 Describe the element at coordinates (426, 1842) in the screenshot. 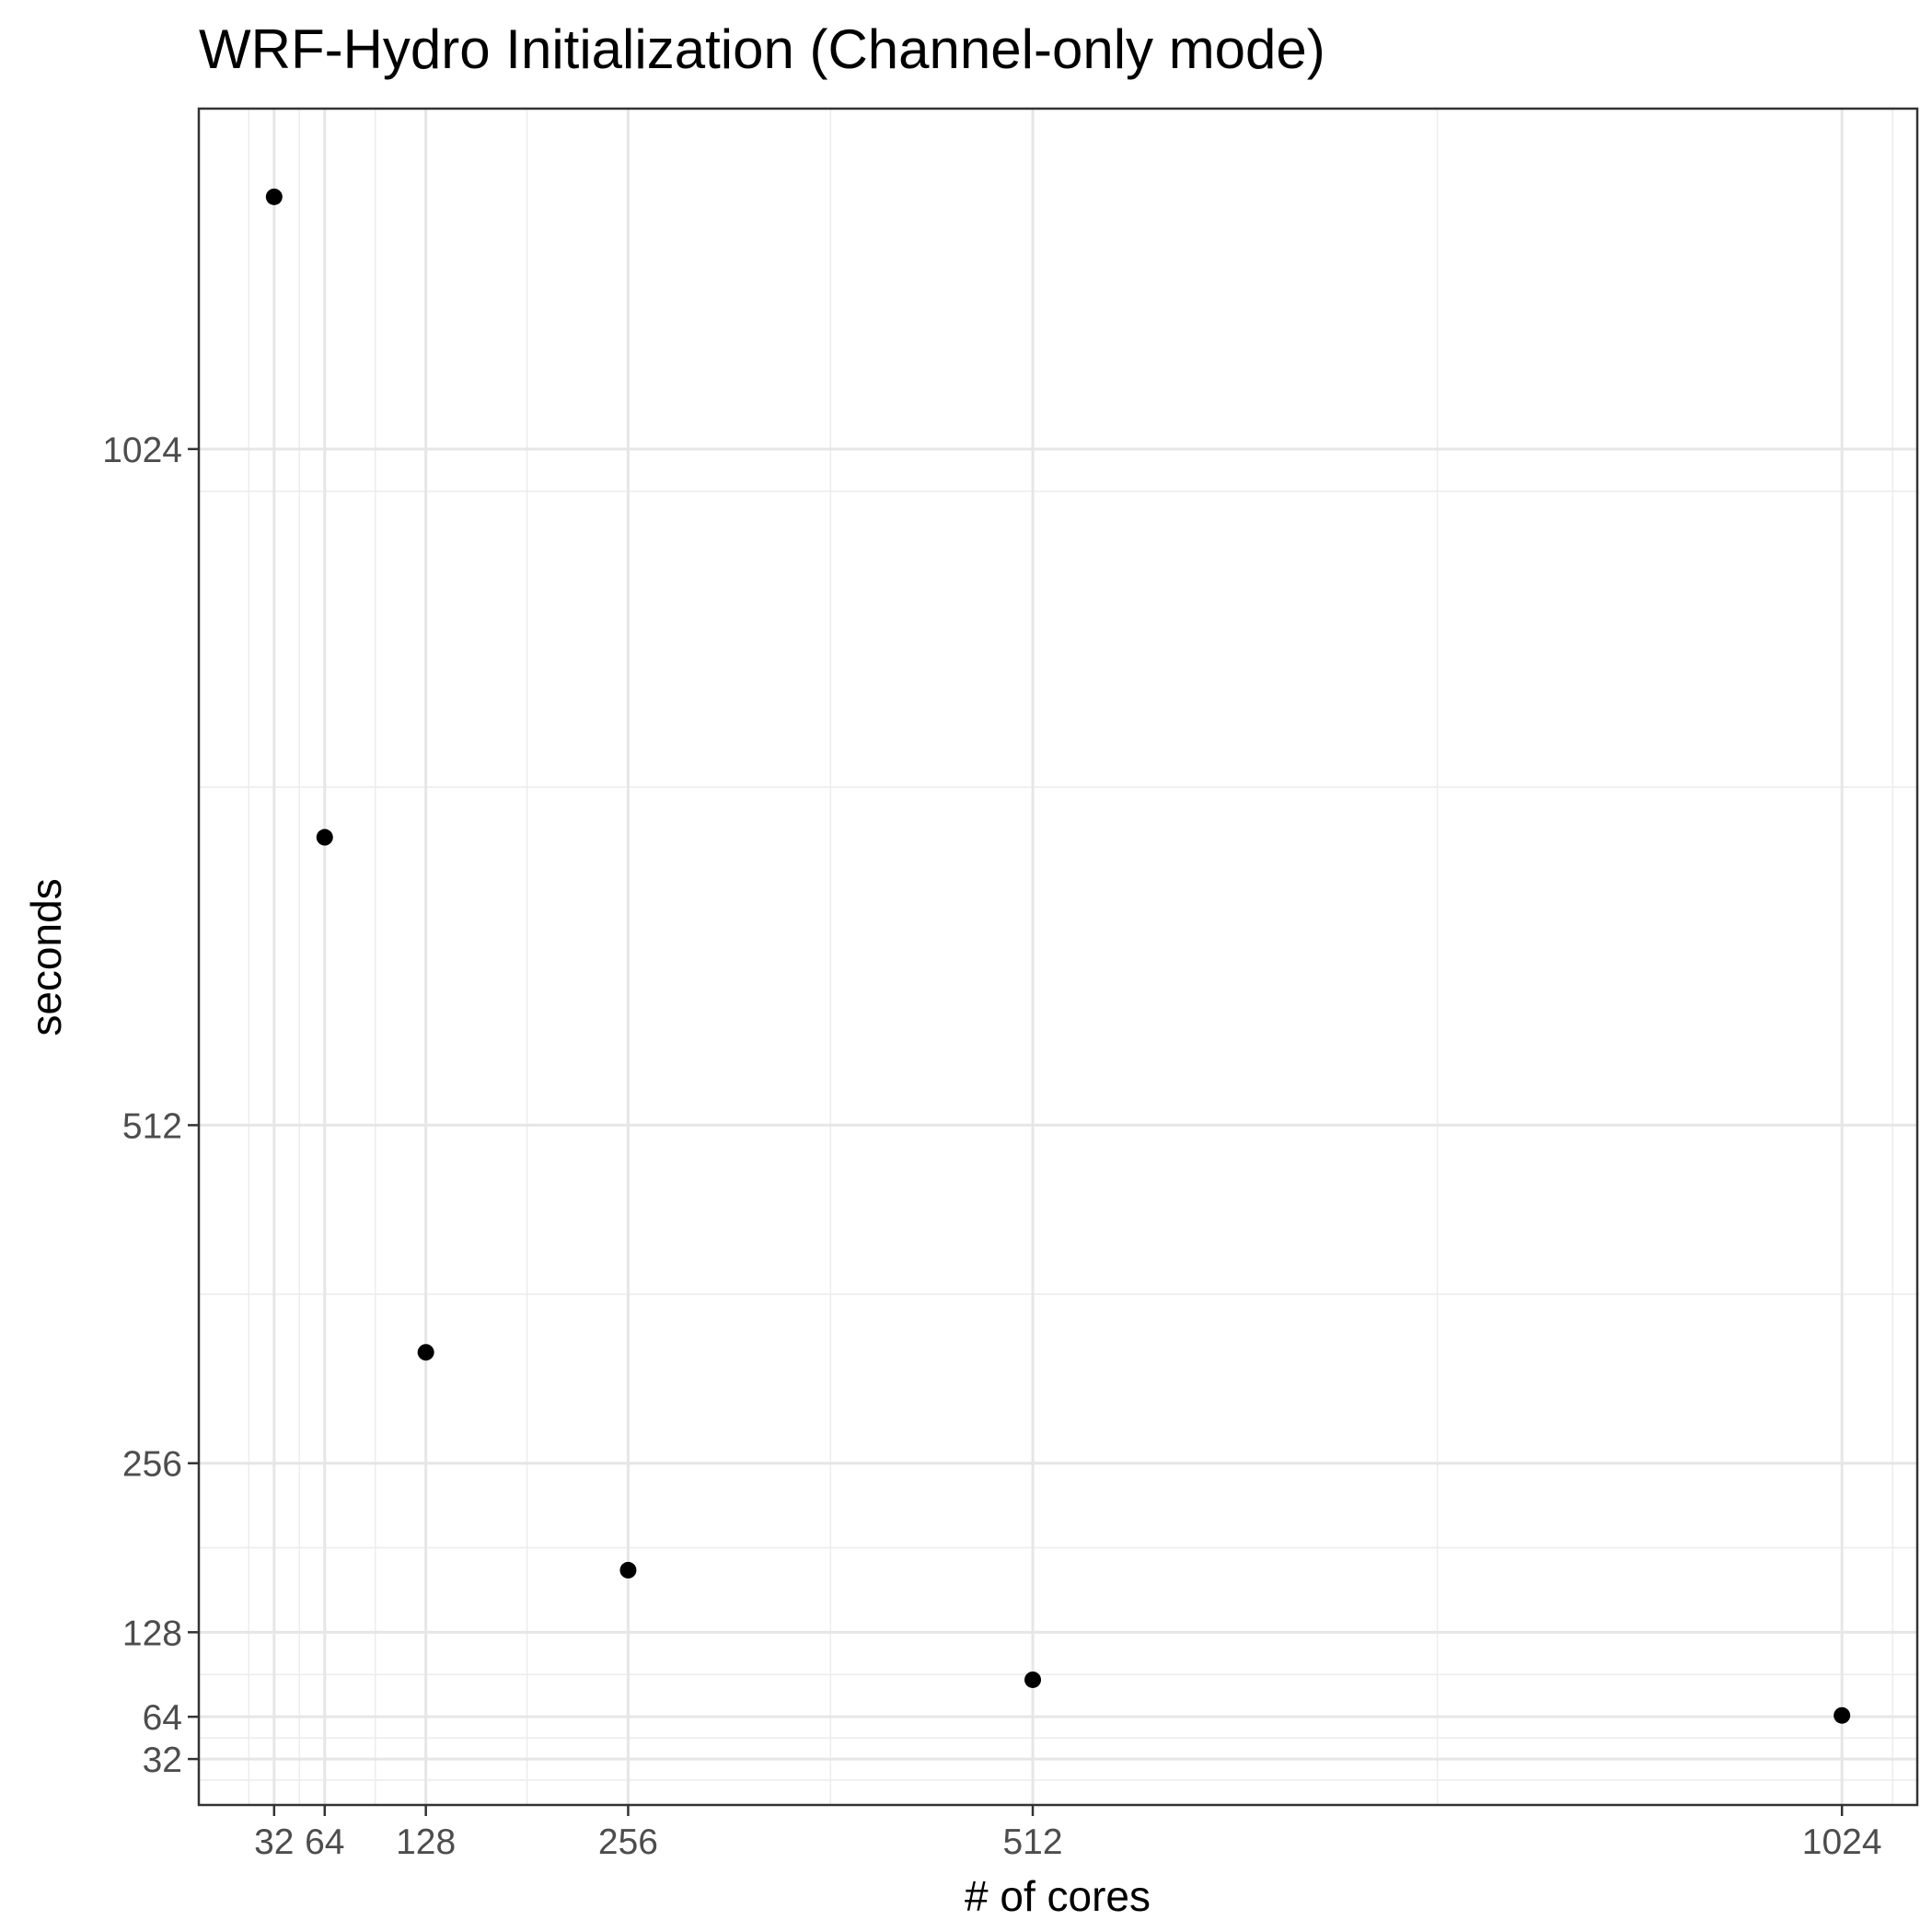

I see `x-tick-label: 128` at that location.